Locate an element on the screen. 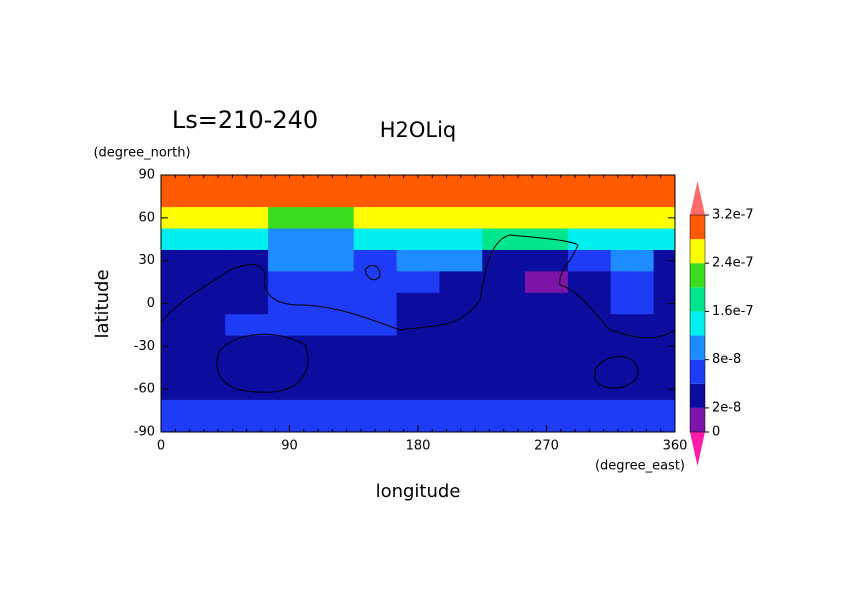  y-tick-label: 90 is located at coordinates (146, 175).